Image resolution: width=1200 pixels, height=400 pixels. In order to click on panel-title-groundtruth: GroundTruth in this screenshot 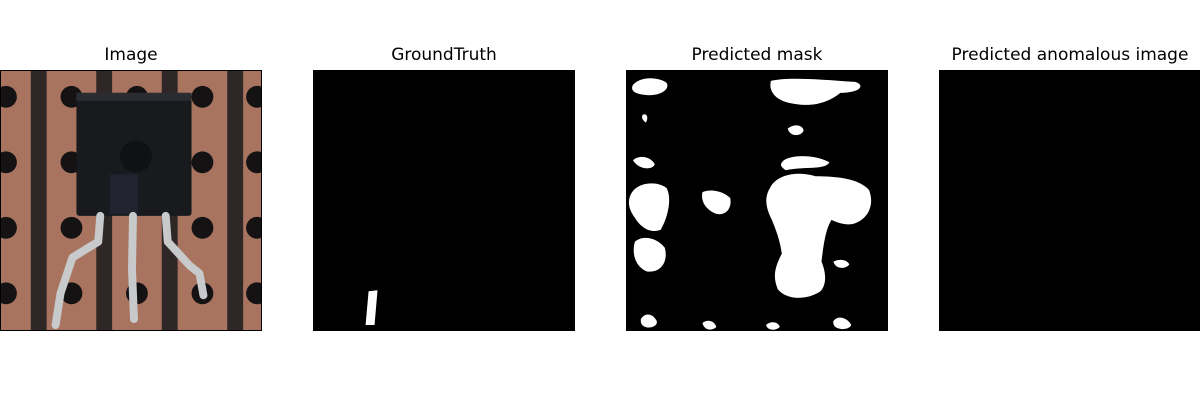, I will do `click(444, 55)`.